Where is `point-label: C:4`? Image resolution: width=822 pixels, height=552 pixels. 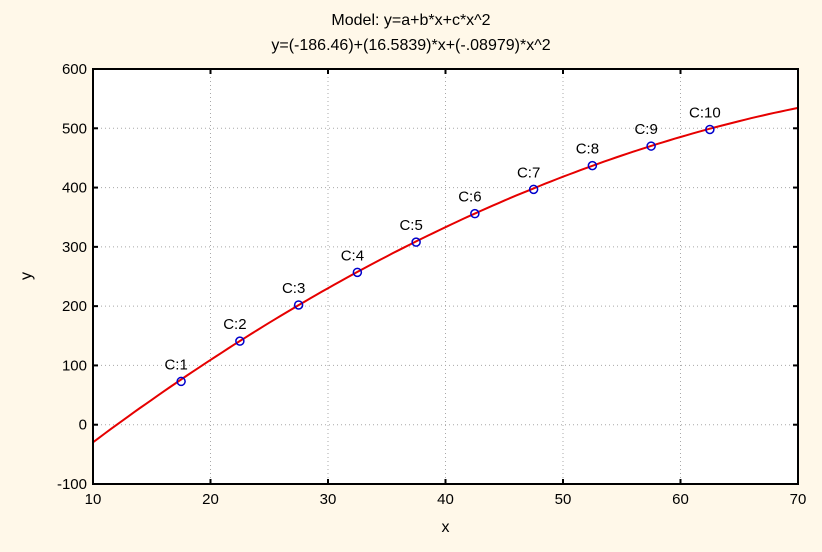
point-label: C:4 is located at coordinates (352, 255).